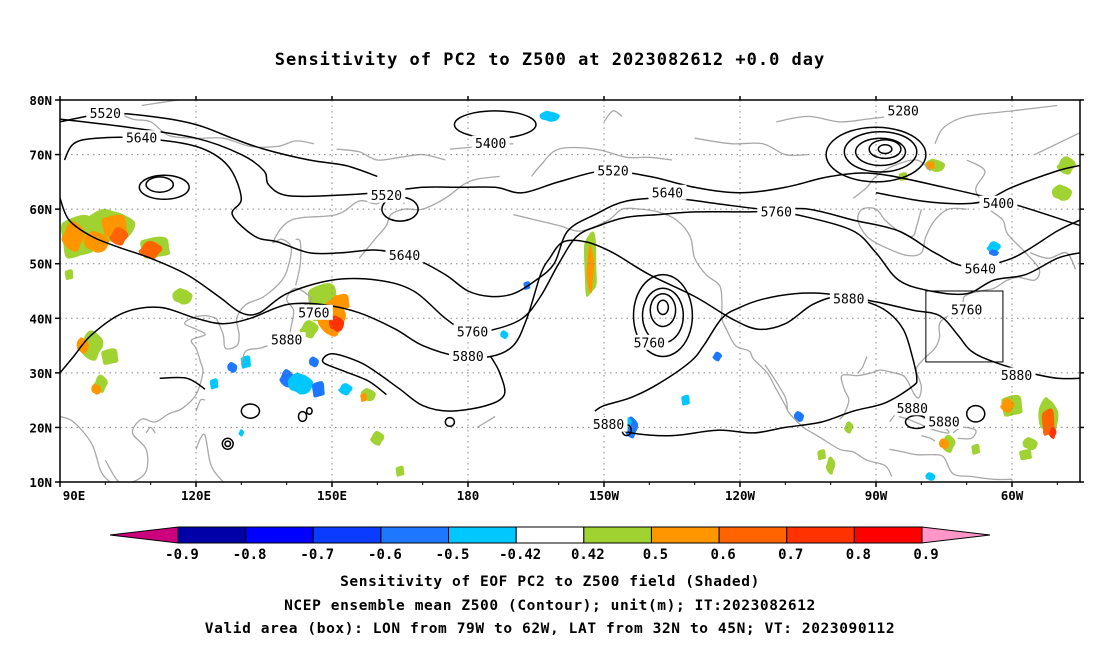 This screenshot has height=650, width=1100. What do you see at coordinates (40, 264) in the screenshot?
I see `lat-tick-label: 50N` at bounding box center [40, 264].